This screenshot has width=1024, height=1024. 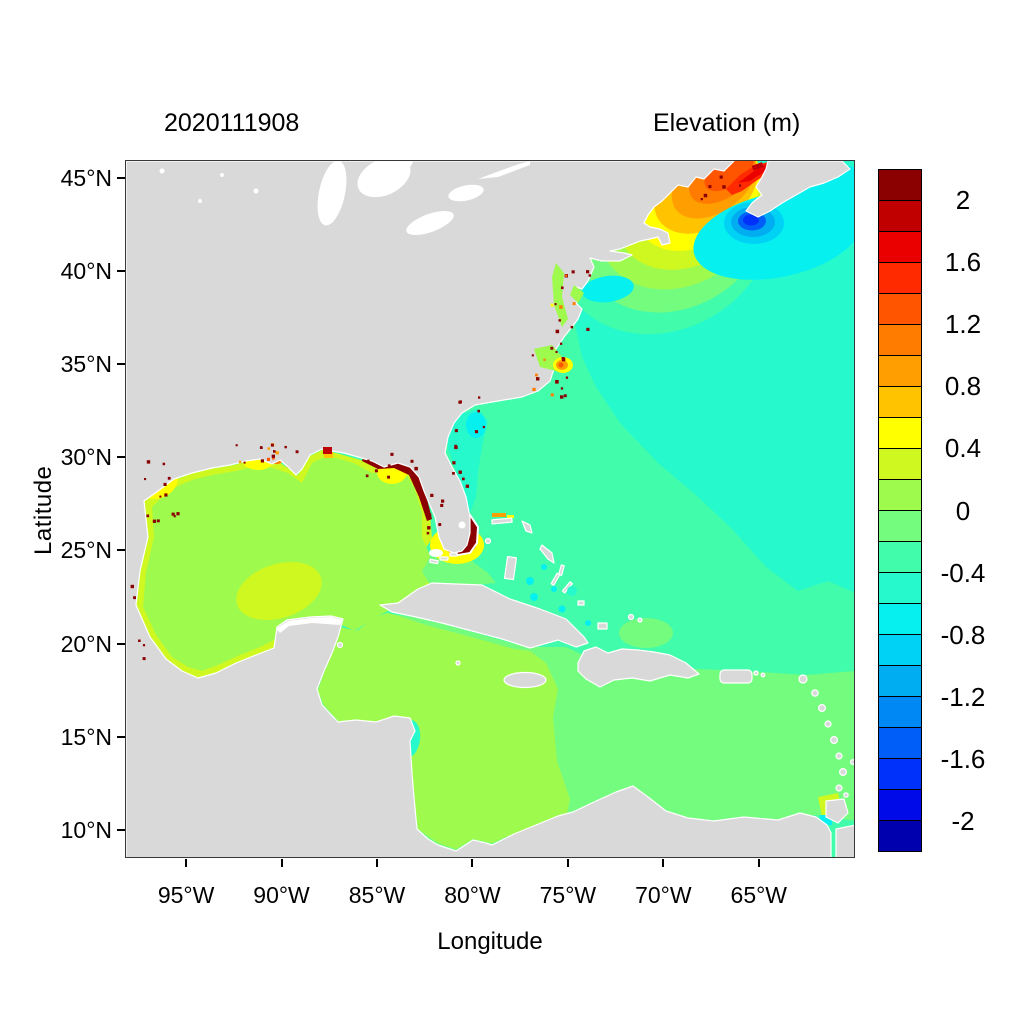 What do you see at coordinates (638, 667) in the screenshot?
I see `hispaniola` at bounding box center [638, 667].